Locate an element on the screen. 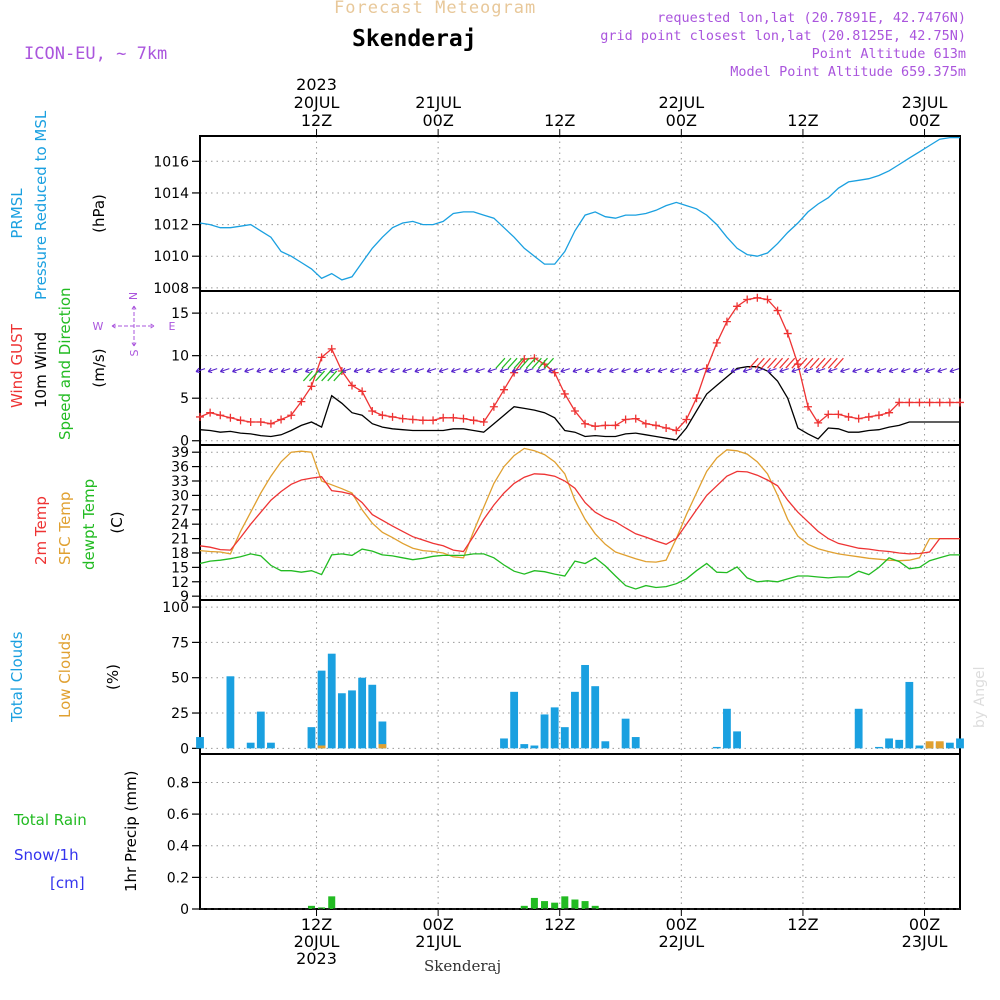 The image size is (1000, 1000). pressure-panel: 1008 1010 1012 1014 1016 is located at coordinates (557, 216).